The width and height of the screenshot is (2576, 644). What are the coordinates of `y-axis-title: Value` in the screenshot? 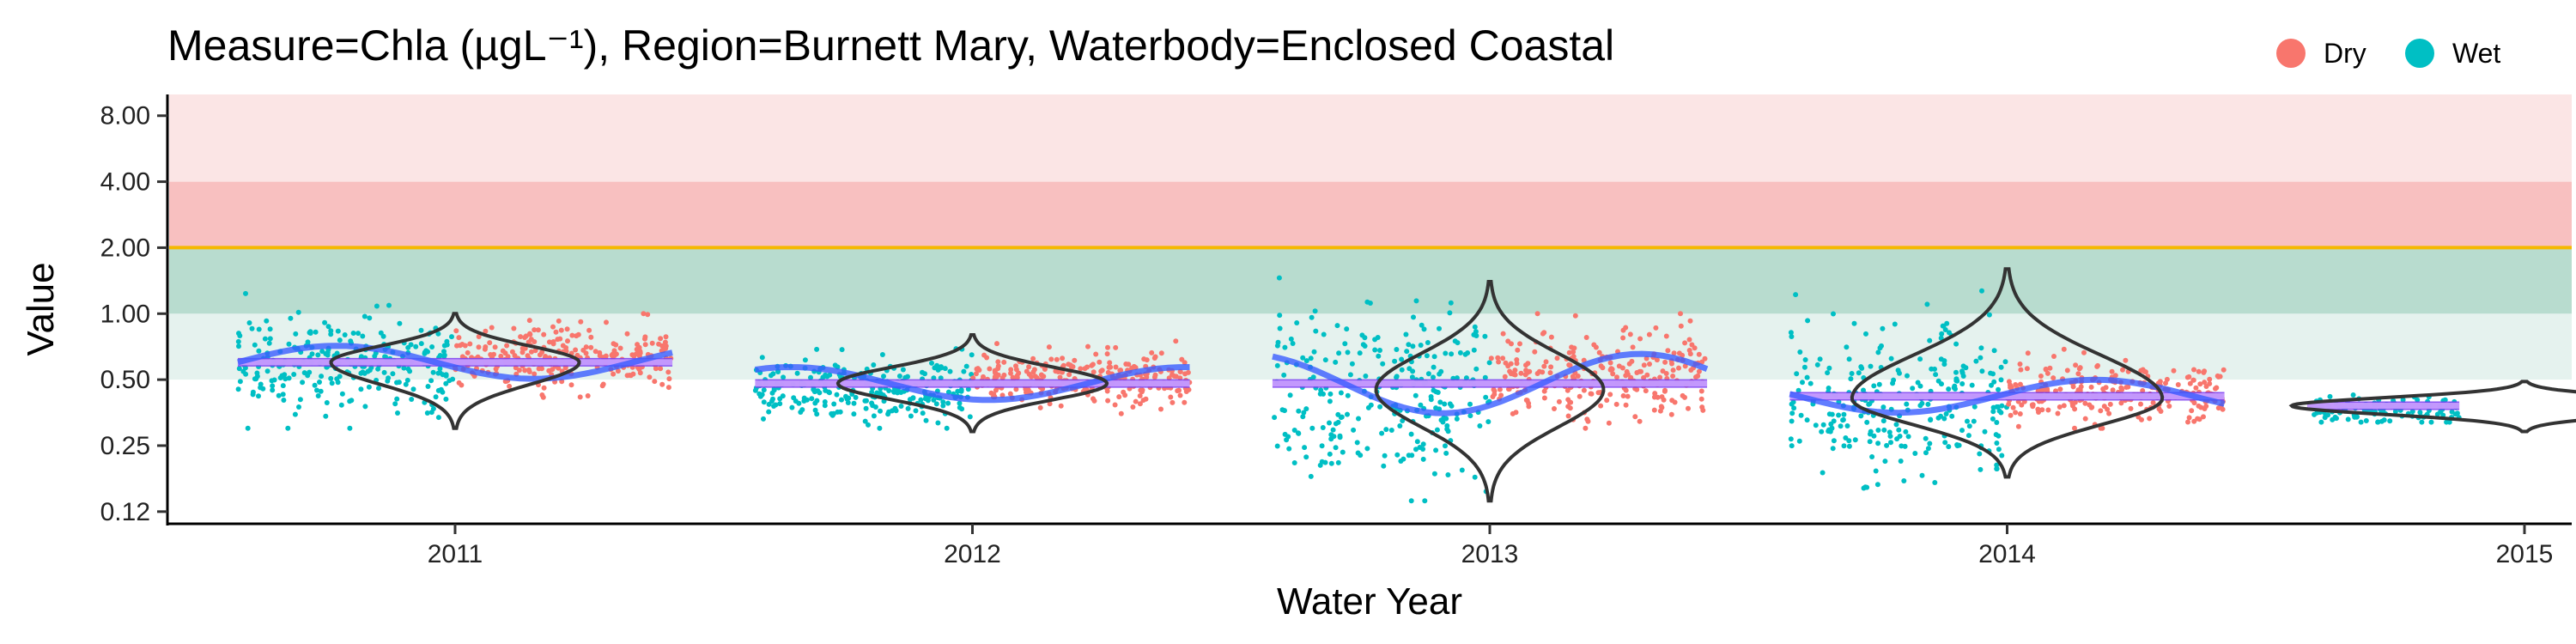 It's located at (41, 308).